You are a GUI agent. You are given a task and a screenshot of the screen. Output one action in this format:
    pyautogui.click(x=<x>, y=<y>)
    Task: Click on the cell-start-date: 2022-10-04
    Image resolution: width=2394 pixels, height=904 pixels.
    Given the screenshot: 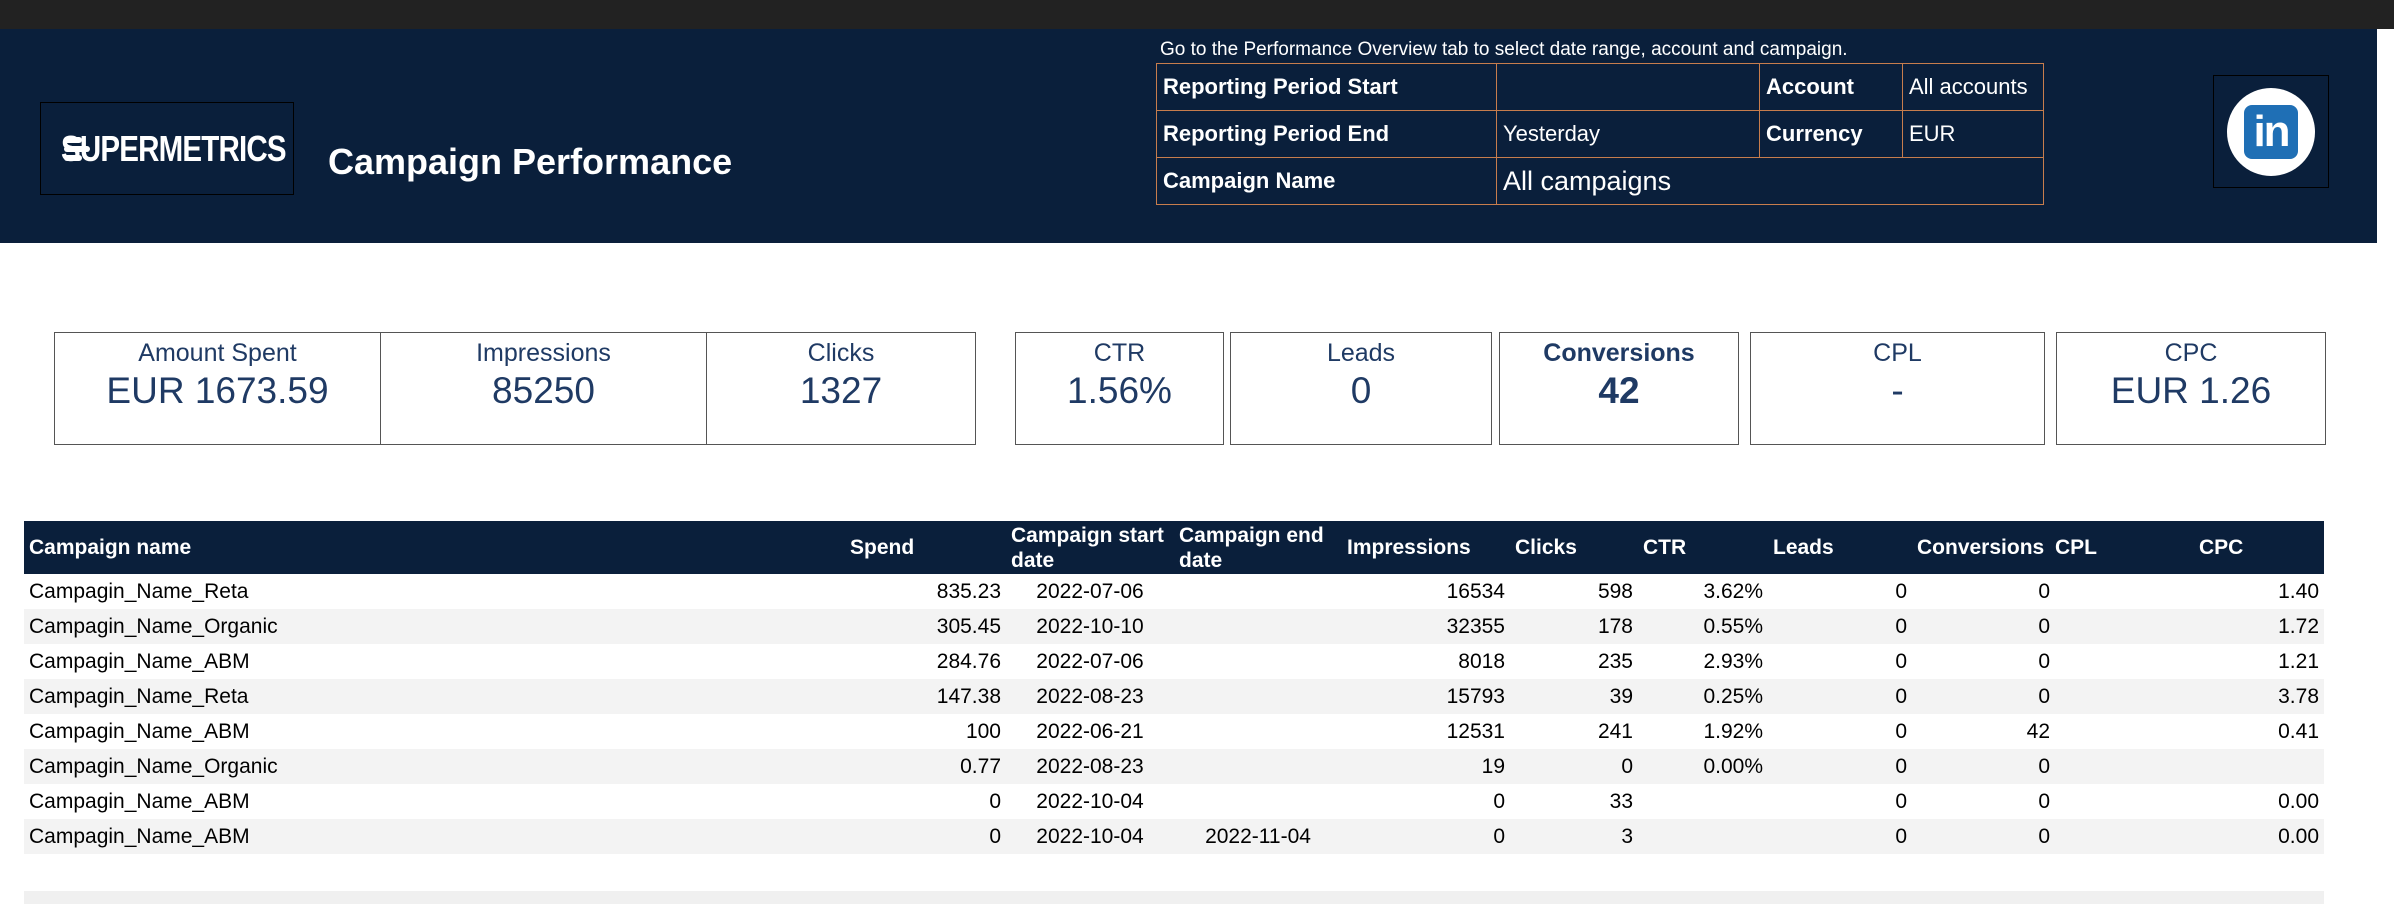 What is the action you would take?
    pyautogui.click(x=1090, y=836)
    